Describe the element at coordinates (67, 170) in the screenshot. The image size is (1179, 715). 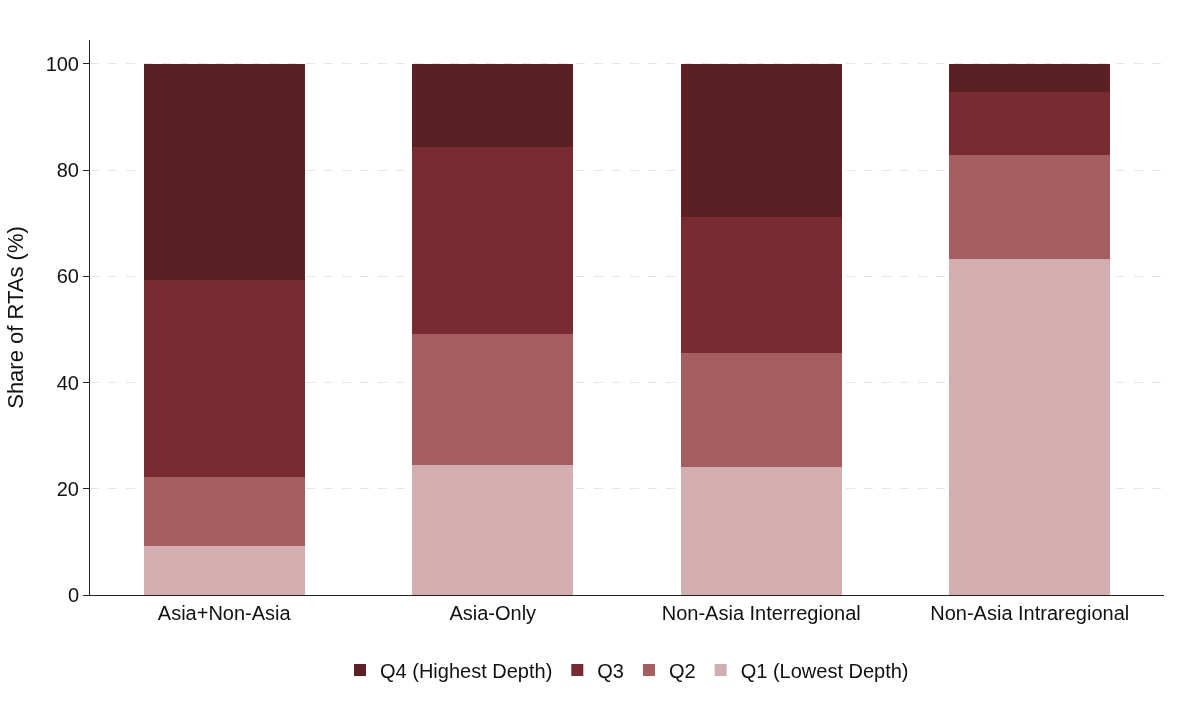
I see `y-tick-label: 80` at that location.